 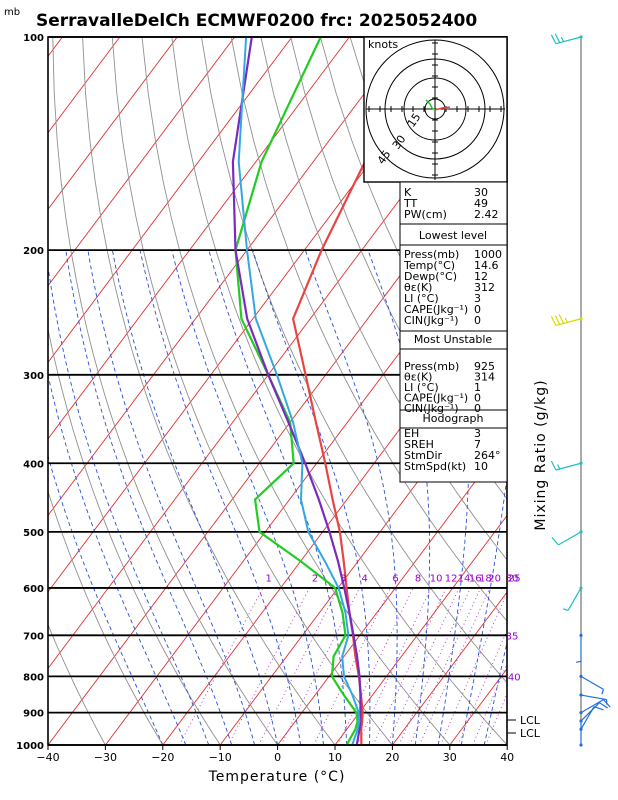 What do you see at coordinates (487, 455) in the screenshot?
I see `index-value: 264°` at bounding box center [487, 455].